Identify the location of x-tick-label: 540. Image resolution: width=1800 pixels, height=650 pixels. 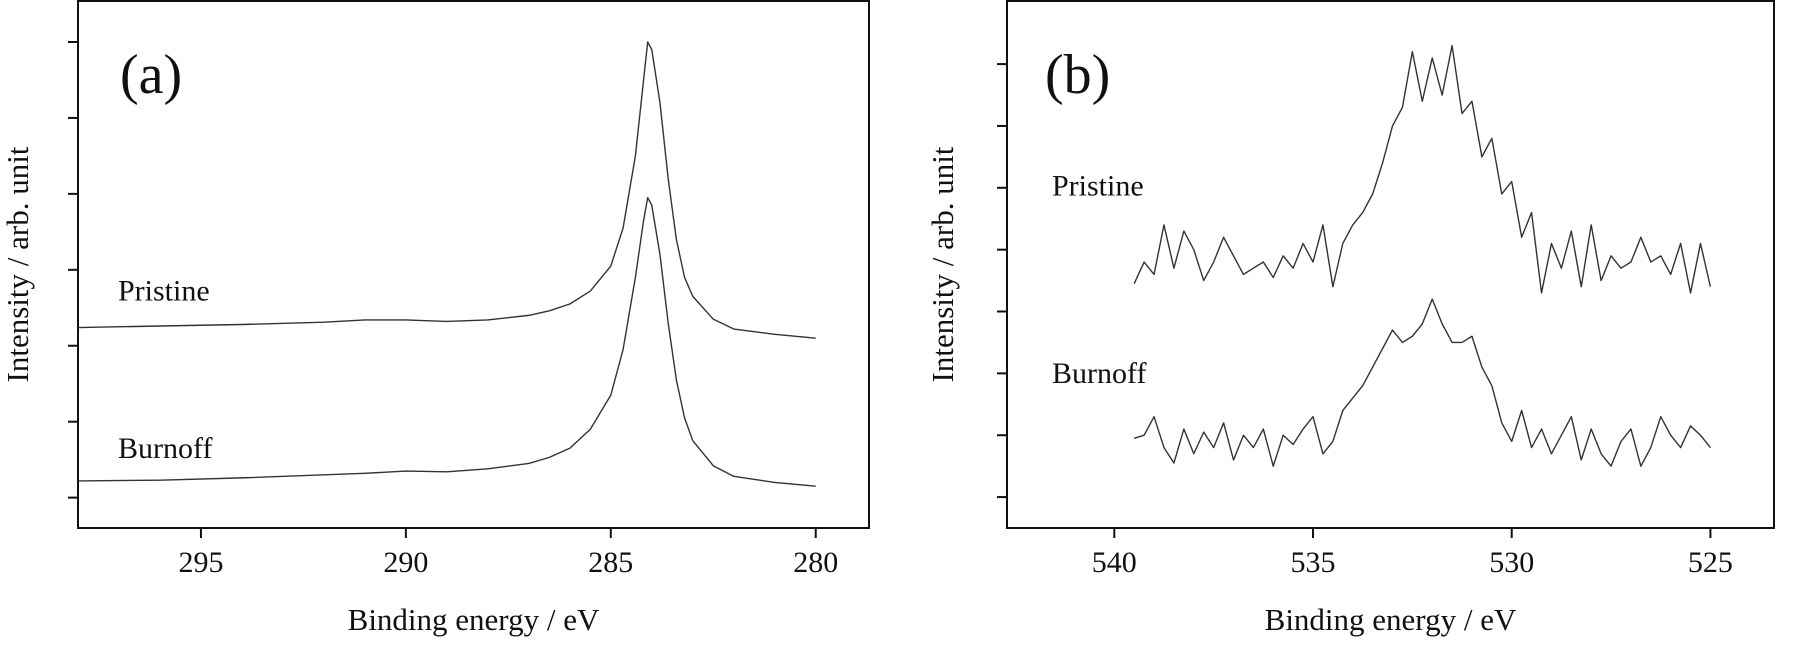
(1114, 562).